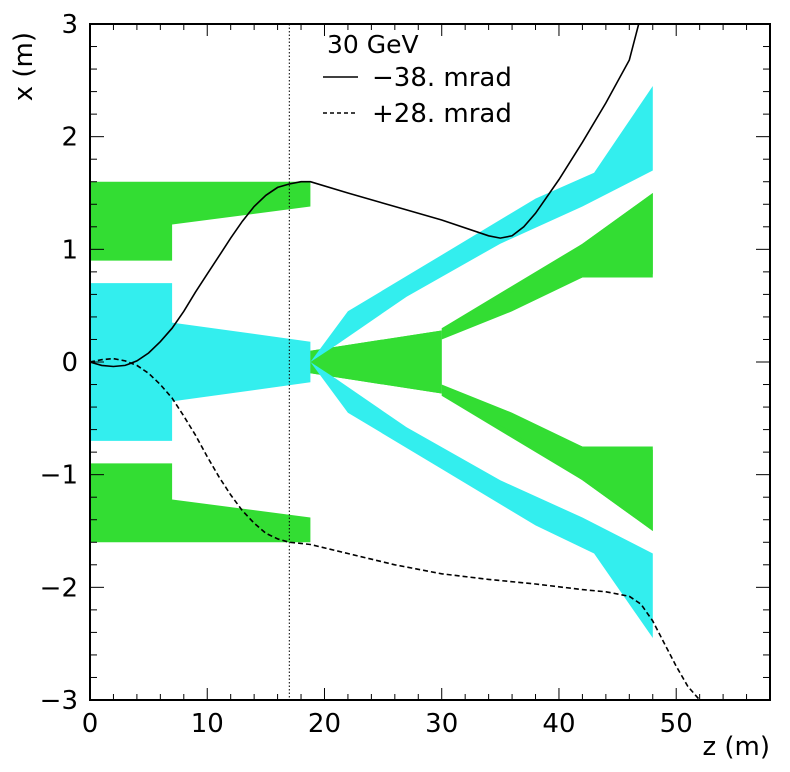 The height and width of the screenshot is (772, 790). I want to click on green-lower-magnet, so click(200, 503).